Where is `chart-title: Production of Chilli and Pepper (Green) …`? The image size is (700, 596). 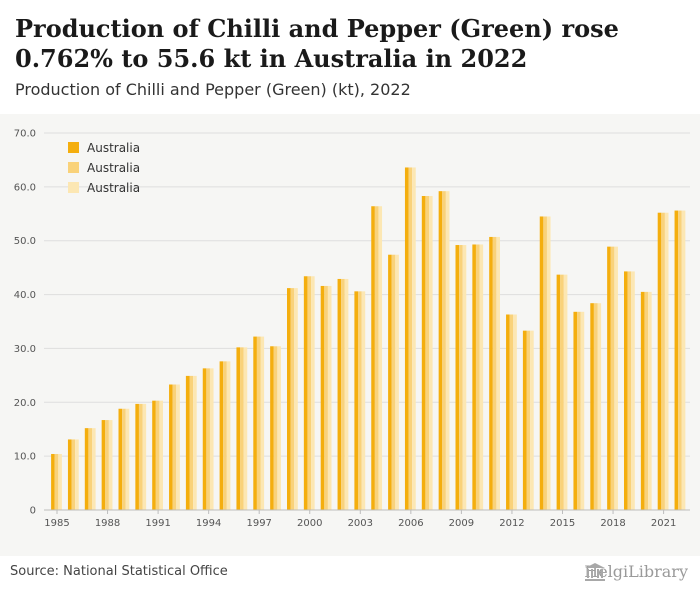
chart-title: Production of Chilli and Pepper (Green) … is located at coordinates (317, 43).